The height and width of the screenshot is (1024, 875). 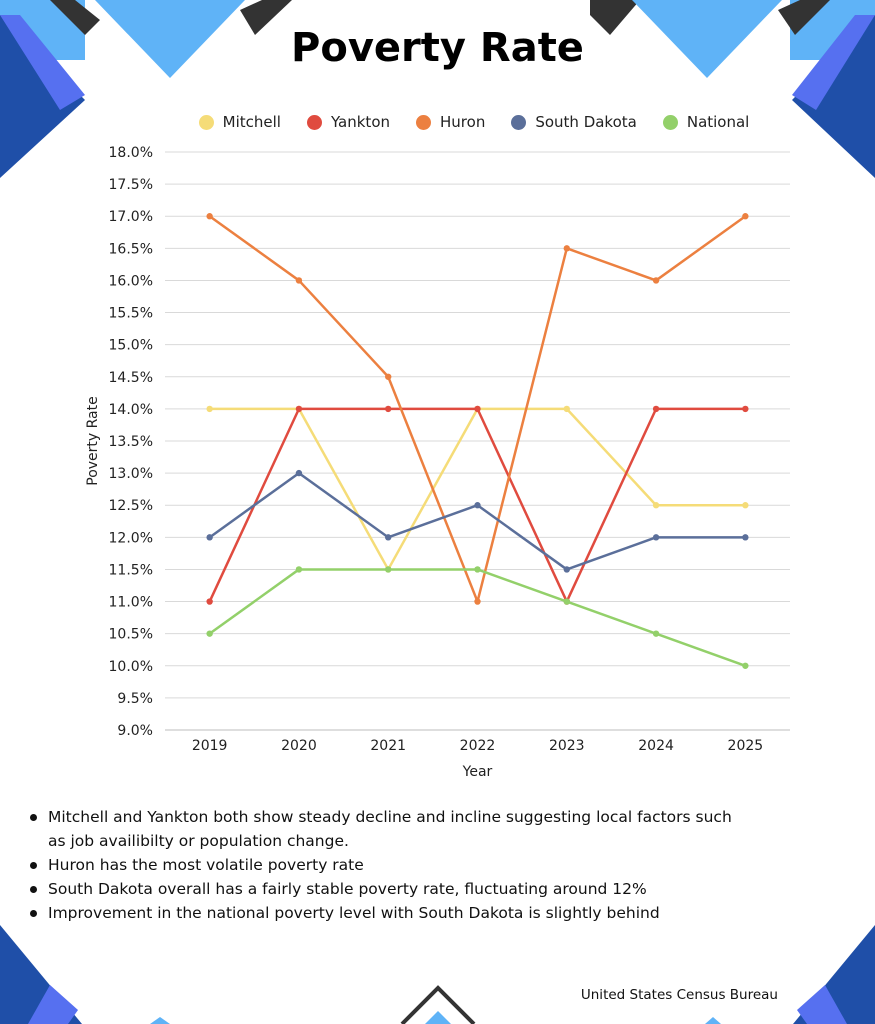 I want to click on y-tick-label: 14.0%, so click(x=131, y=410).